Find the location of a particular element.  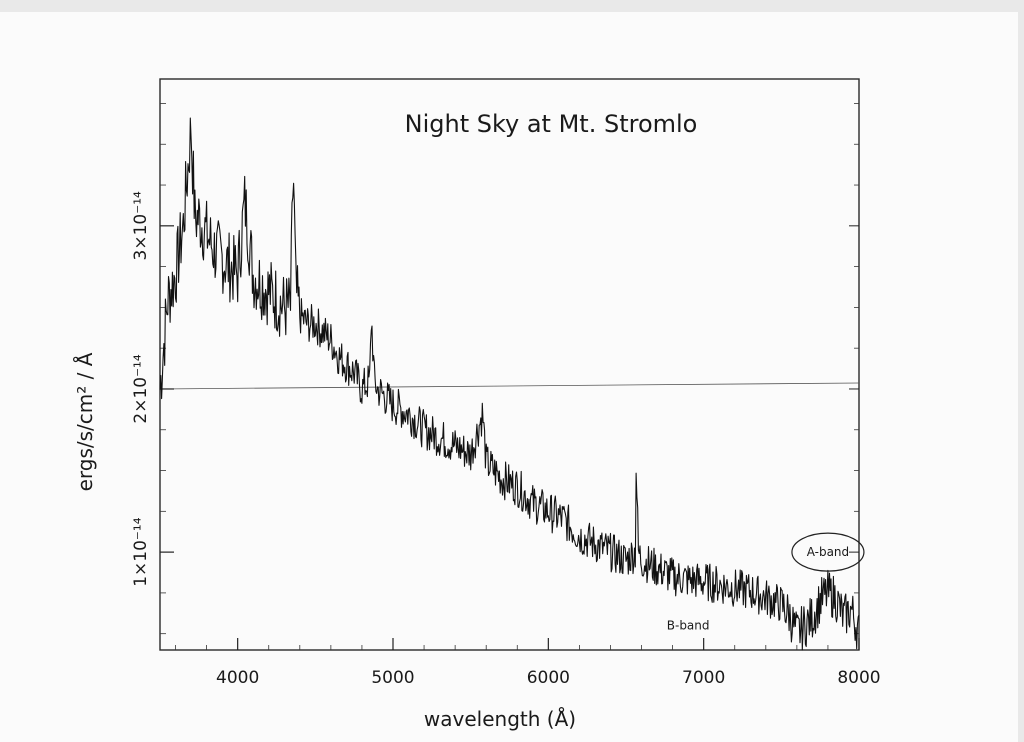

b-band-label: B-band is located at coordinates (688, 626).